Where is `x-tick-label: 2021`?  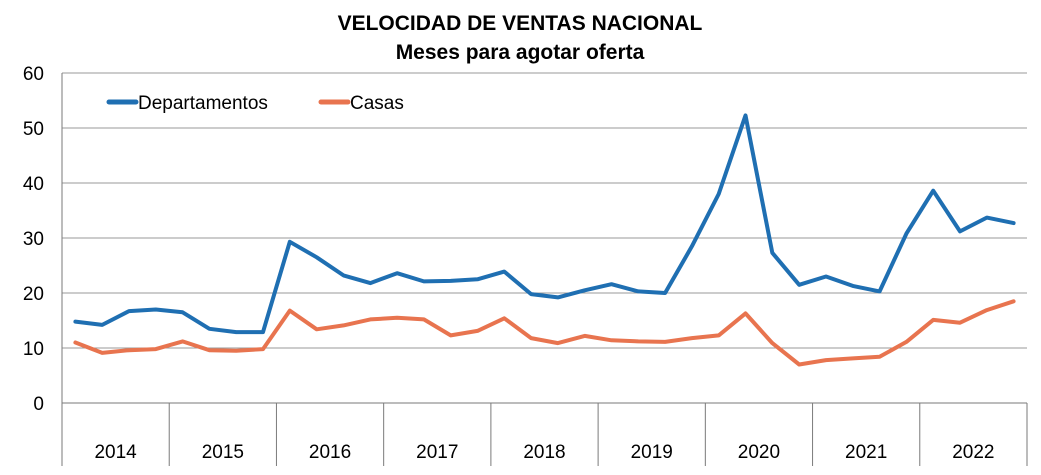
x-tick-label: 2021 is located at coordinates (866, 452).